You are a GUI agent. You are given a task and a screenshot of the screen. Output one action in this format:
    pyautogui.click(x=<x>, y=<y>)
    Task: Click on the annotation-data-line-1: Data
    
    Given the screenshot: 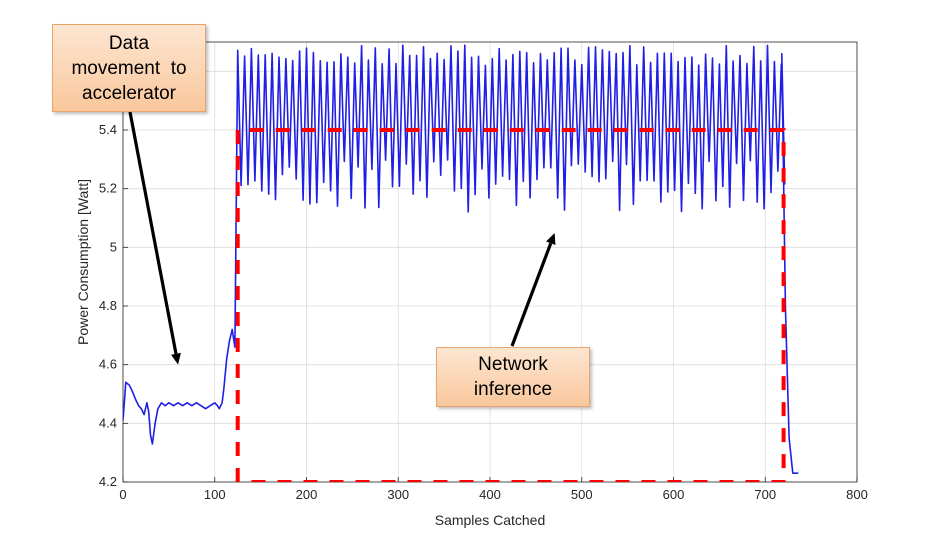 What is the action you would take?
    pyautogui.click(x=129, y=43)
    